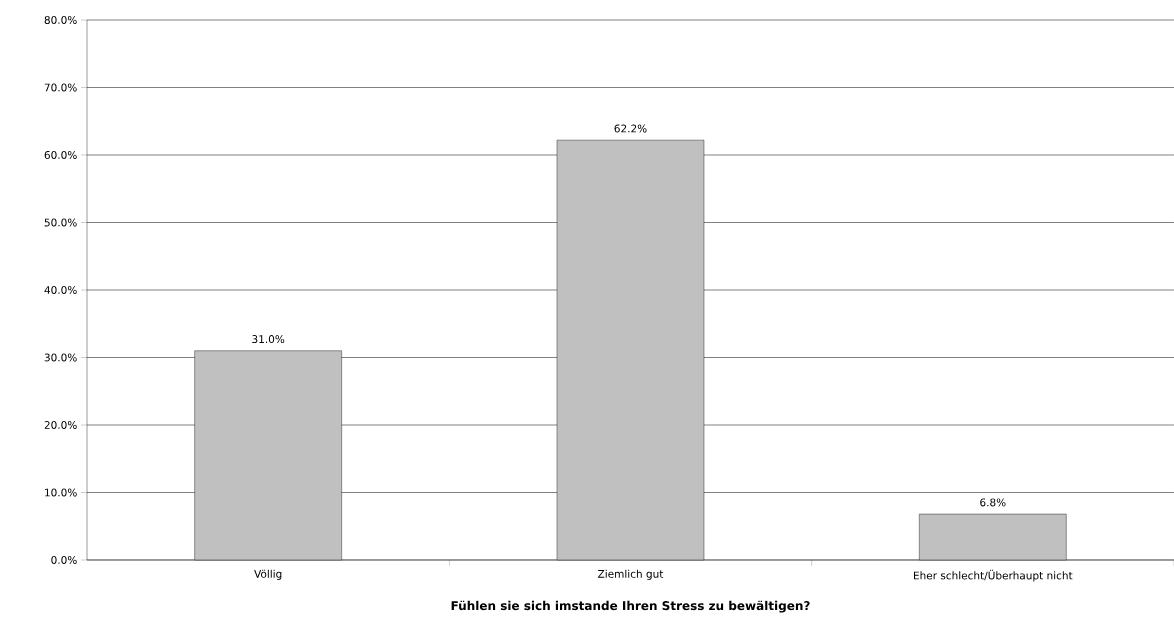  I want to click on y-tick-label: 20.0%, so click(60, 425).